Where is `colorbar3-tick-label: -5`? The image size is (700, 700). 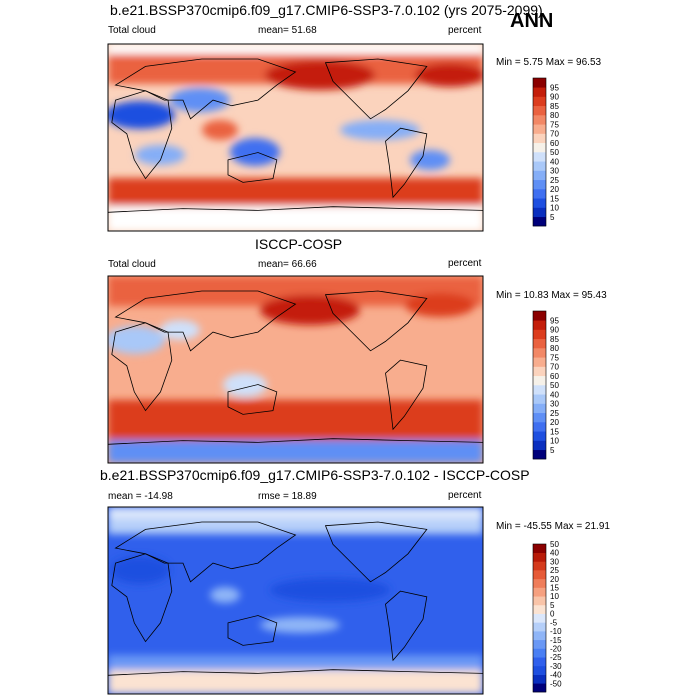
colorbar3-tick-label: -5 is located at coordinates (554, 622).